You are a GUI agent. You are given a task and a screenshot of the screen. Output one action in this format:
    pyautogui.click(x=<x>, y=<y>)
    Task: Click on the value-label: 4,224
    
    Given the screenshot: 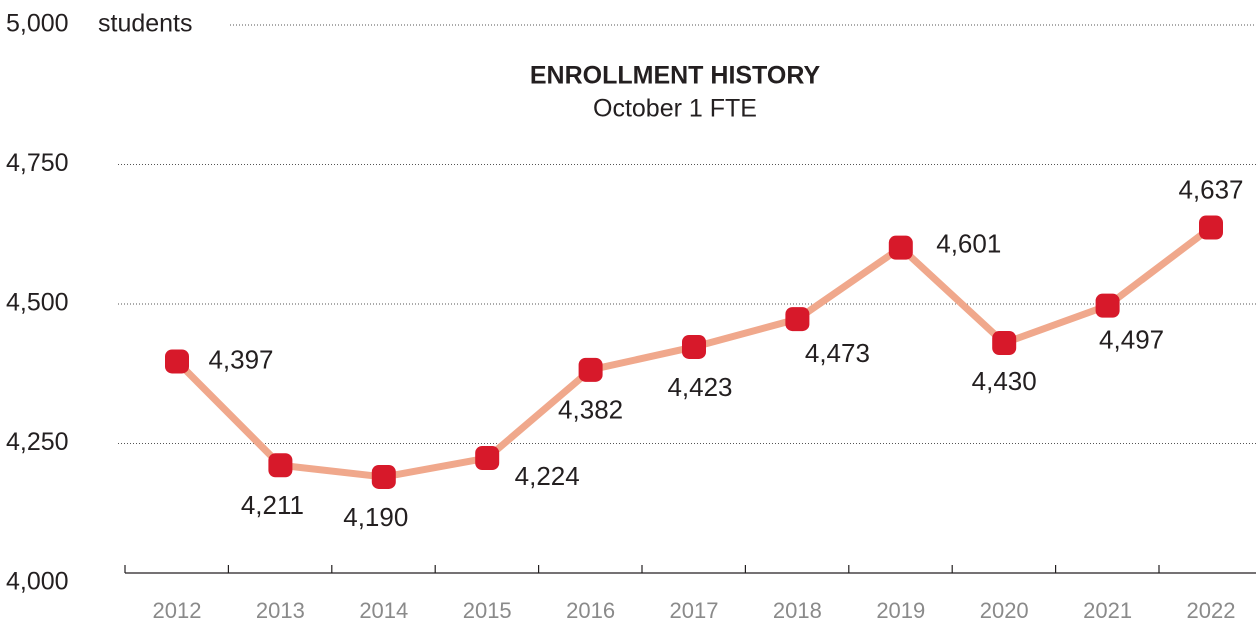 What is the action you would take?
    pyautogui.click(x=547, y=476)
    